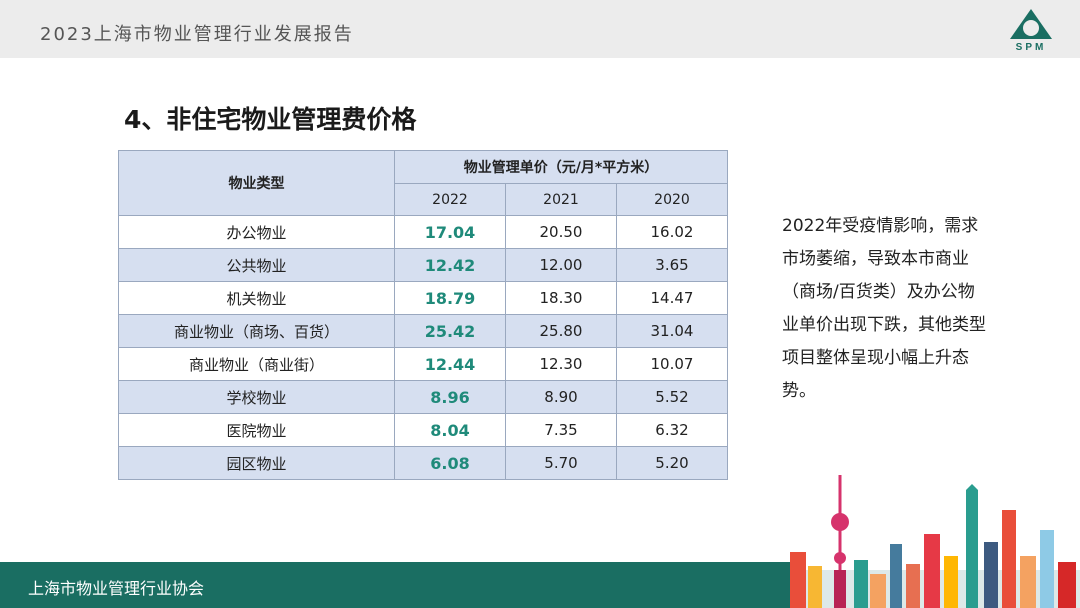 The width and height of the screenshot is (1080, 608). I want to click on property-type: 园区物业, so click(256, 463).